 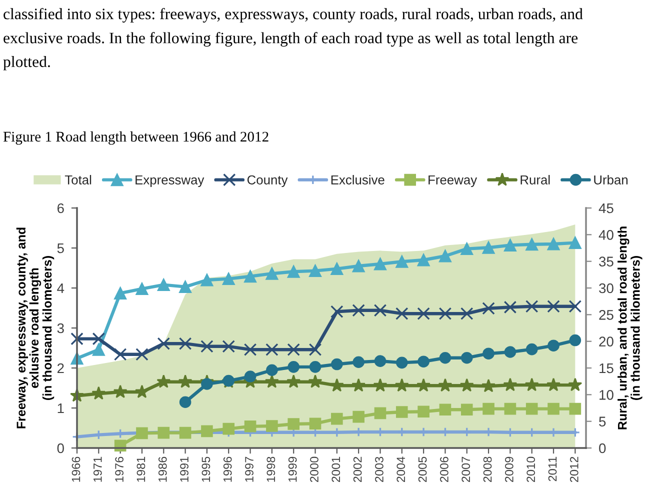 I want to click on x-tick-label: 1991, so click(x=184, y=469).